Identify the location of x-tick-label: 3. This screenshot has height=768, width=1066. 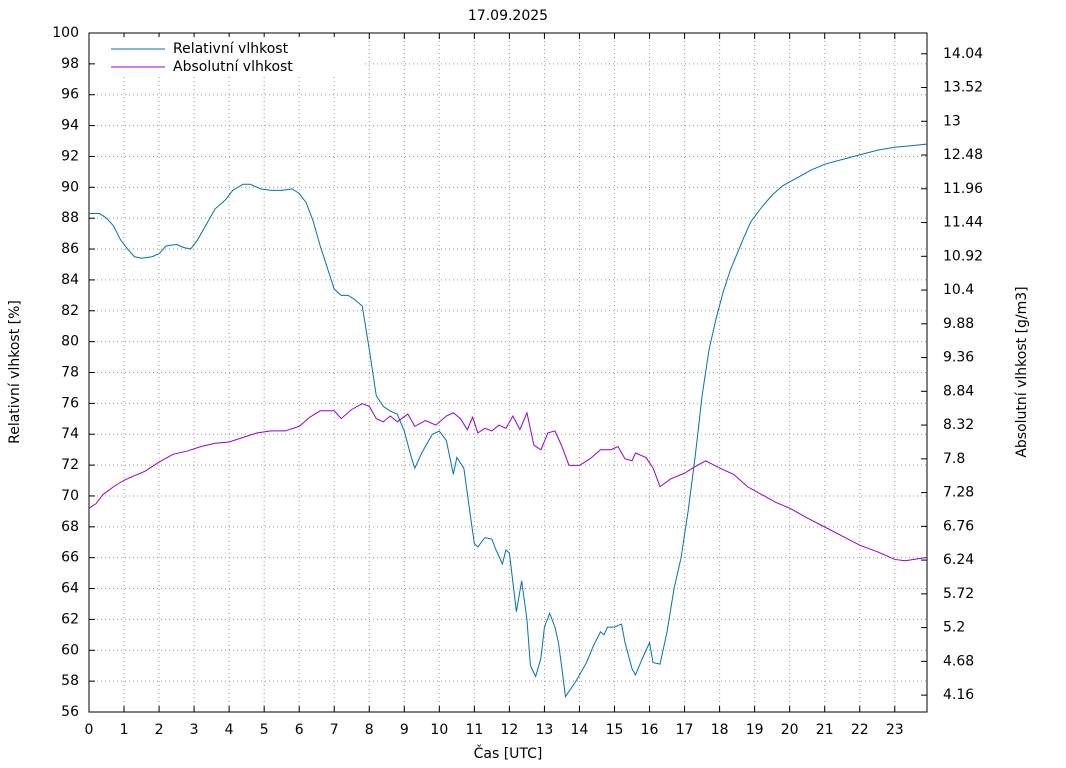
(194, 730).